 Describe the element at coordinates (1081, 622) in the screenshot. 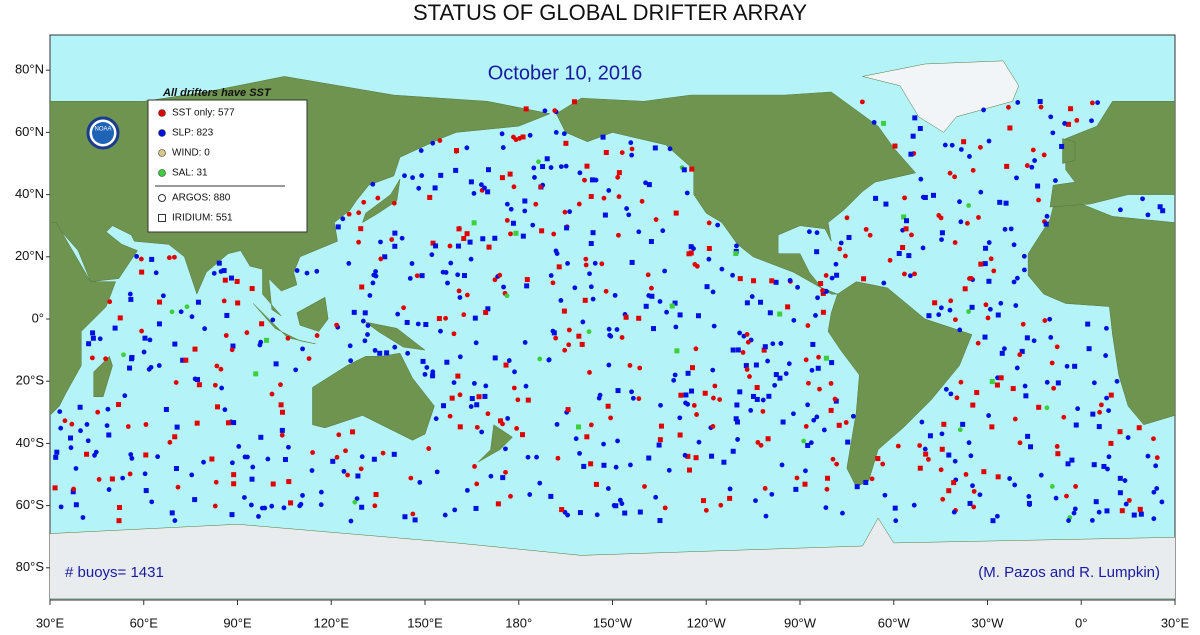

I see `lon-label: 0°` at that location.